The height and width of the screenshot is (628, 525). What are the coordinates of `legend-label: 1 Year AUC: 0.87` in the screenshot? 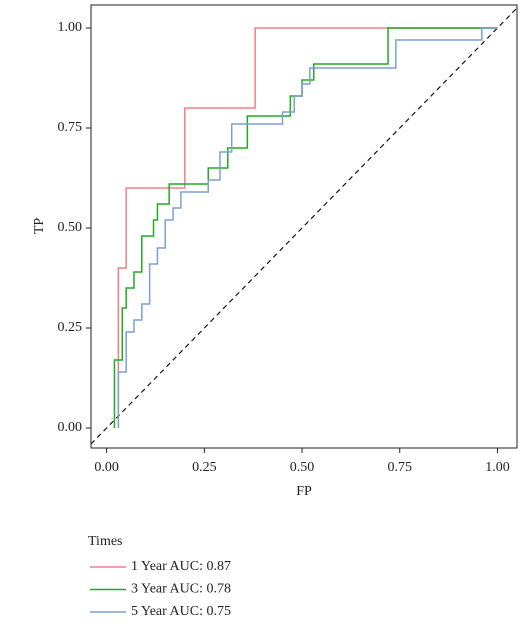 It's located at (181, 566).